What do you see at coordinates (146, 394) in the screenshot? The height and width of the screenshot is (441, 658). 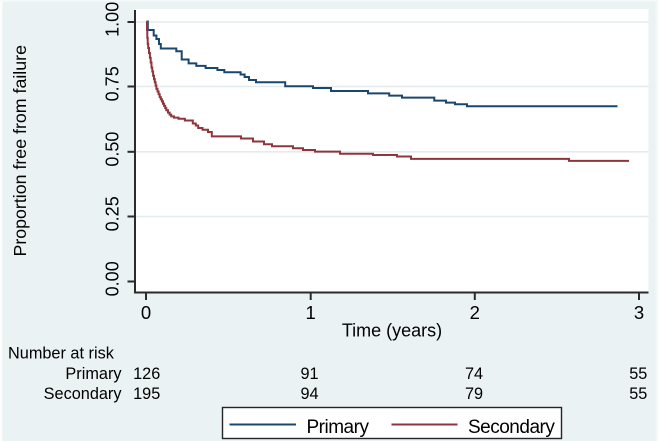 I see `svg-text: 195` at bounding box center [146, 394].